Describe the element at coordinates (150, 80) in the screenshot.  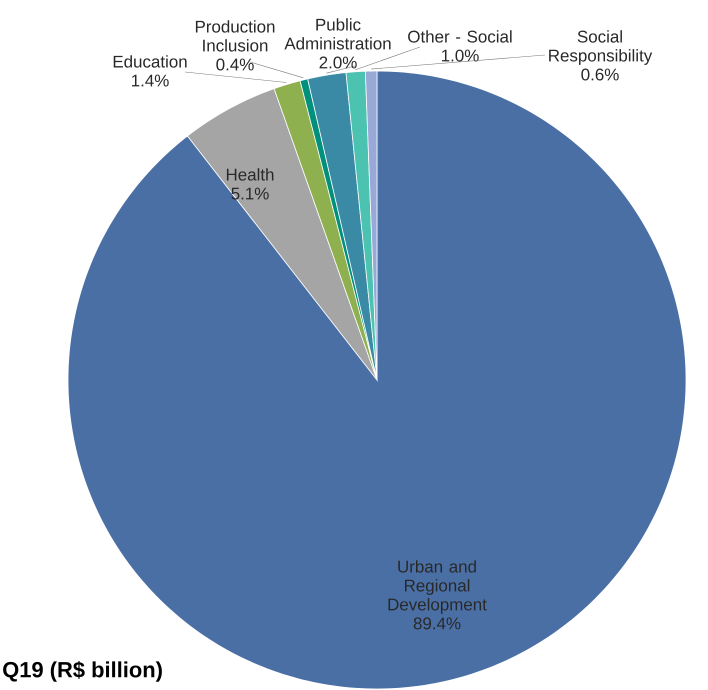
I see `data-label: 1.4%` at that location.